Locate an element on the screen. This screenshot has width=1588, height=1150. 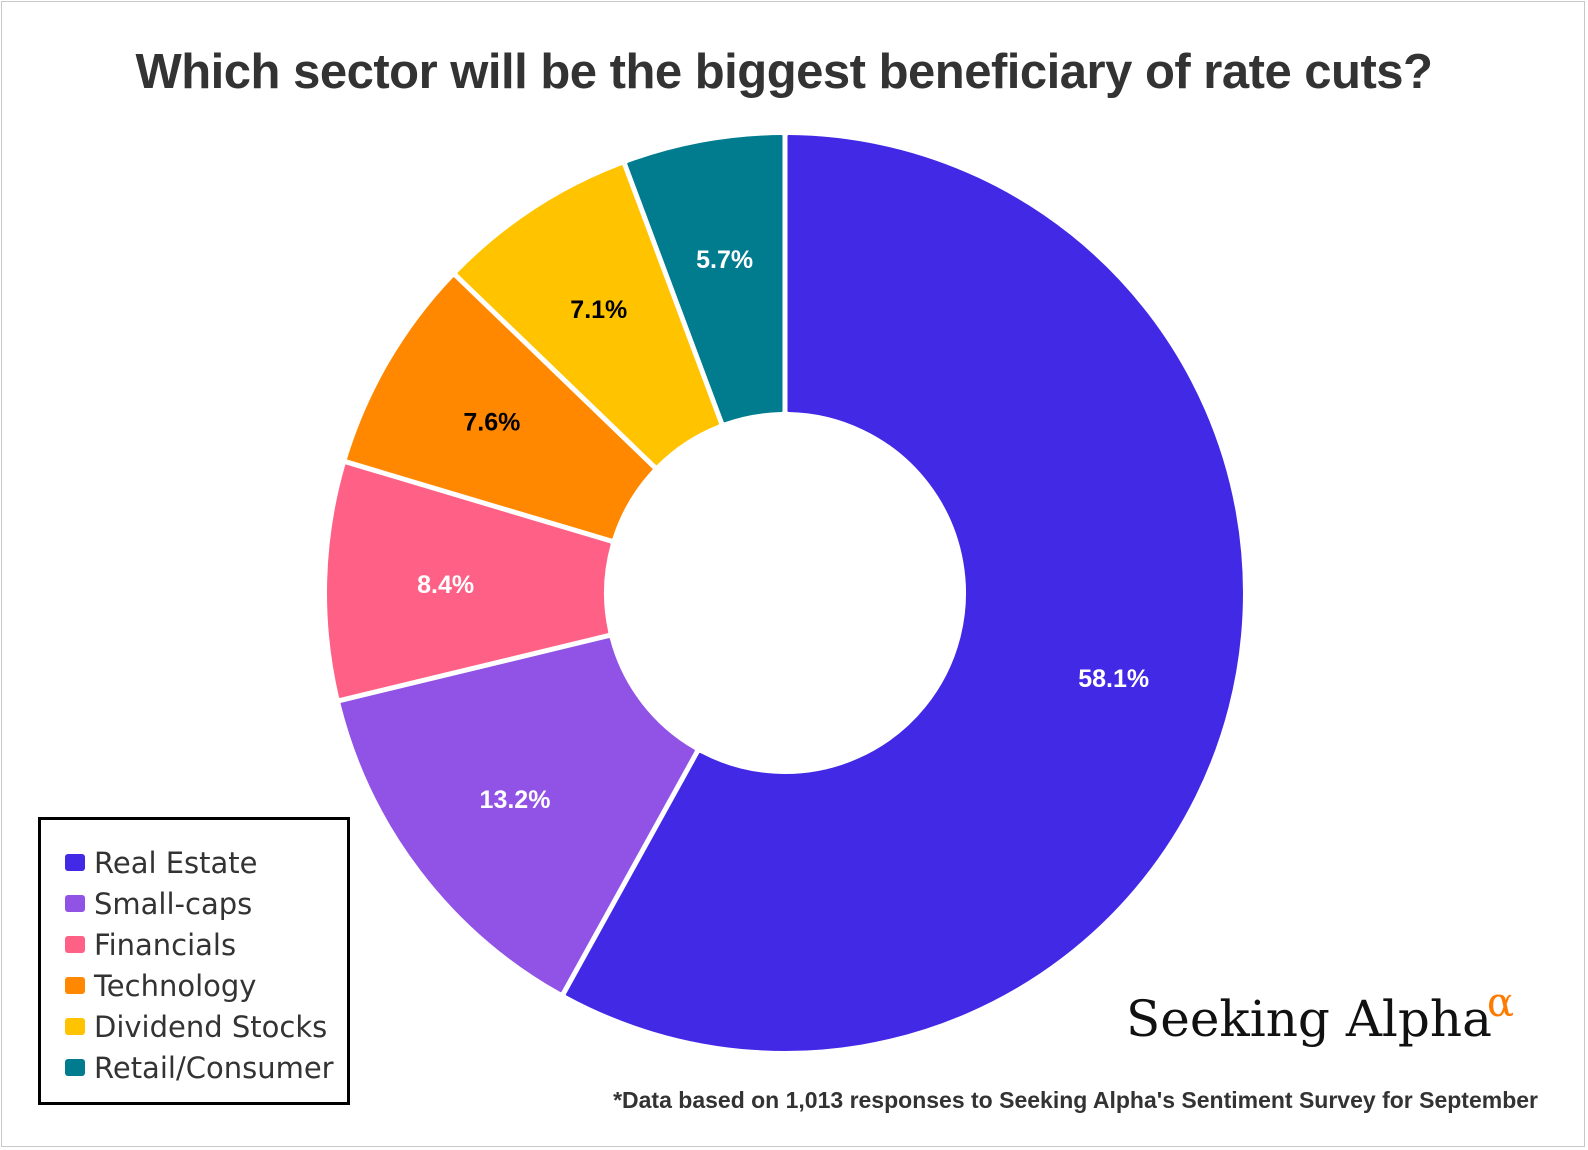
legend-item-dividend-stocks: Dividend Stocks is located at coordinates (206, 1026).